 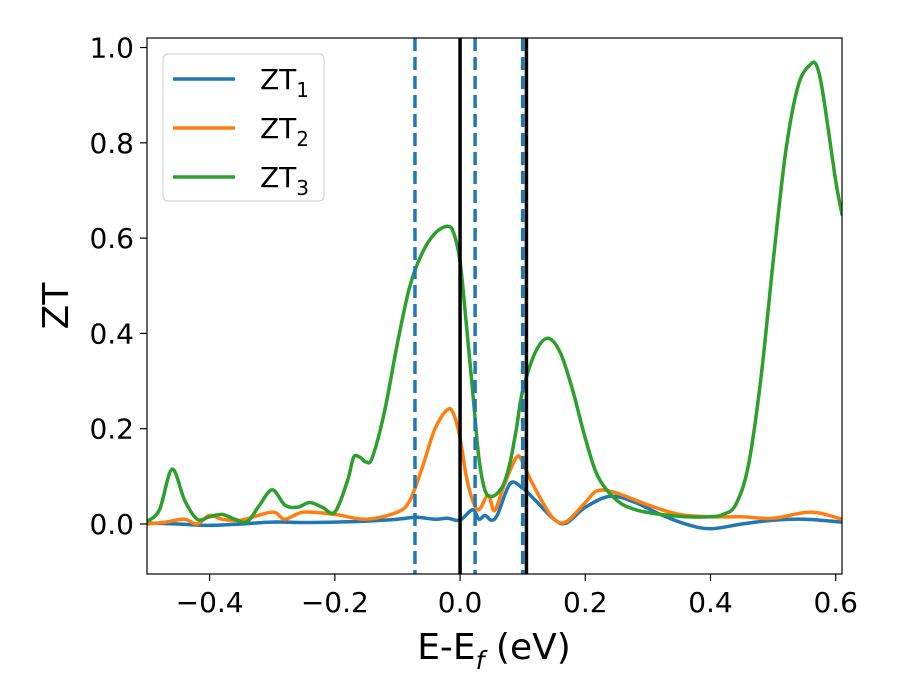 What do you see at coordinates (111, 524) in the screenshot?
I see `y-tick-label: 0.0` at bounding box center [111, 524].